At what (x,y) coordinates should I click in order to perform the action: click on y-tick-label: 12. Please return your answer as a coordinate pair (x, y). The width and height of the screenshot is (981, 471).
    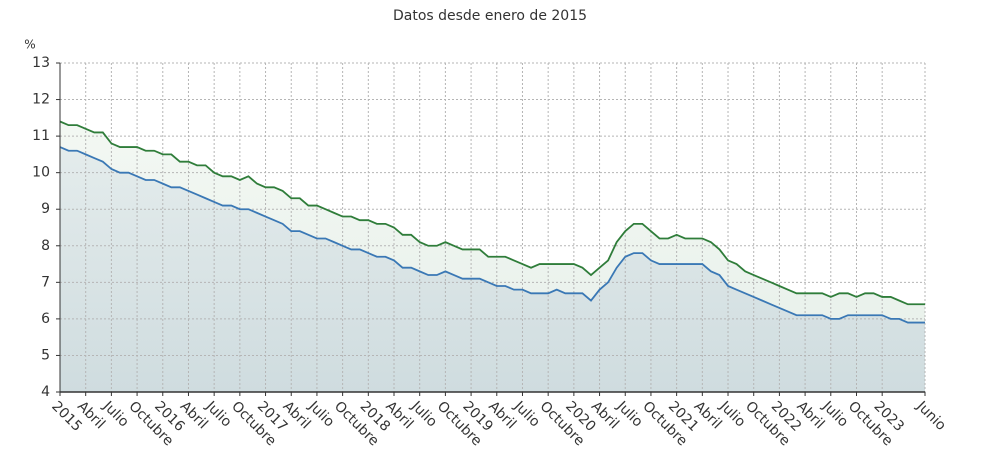
    Looking at the image, I should click on (41, 100).